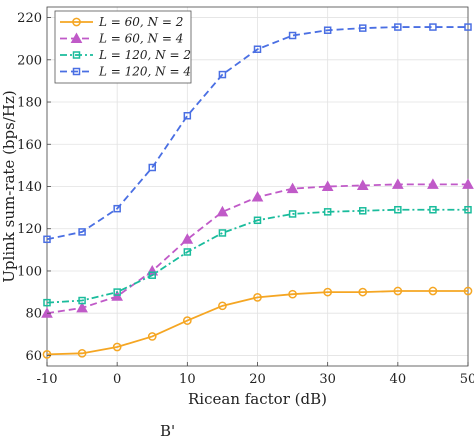  I want to click on figure-caption-fragment: B', so click(167, 431).